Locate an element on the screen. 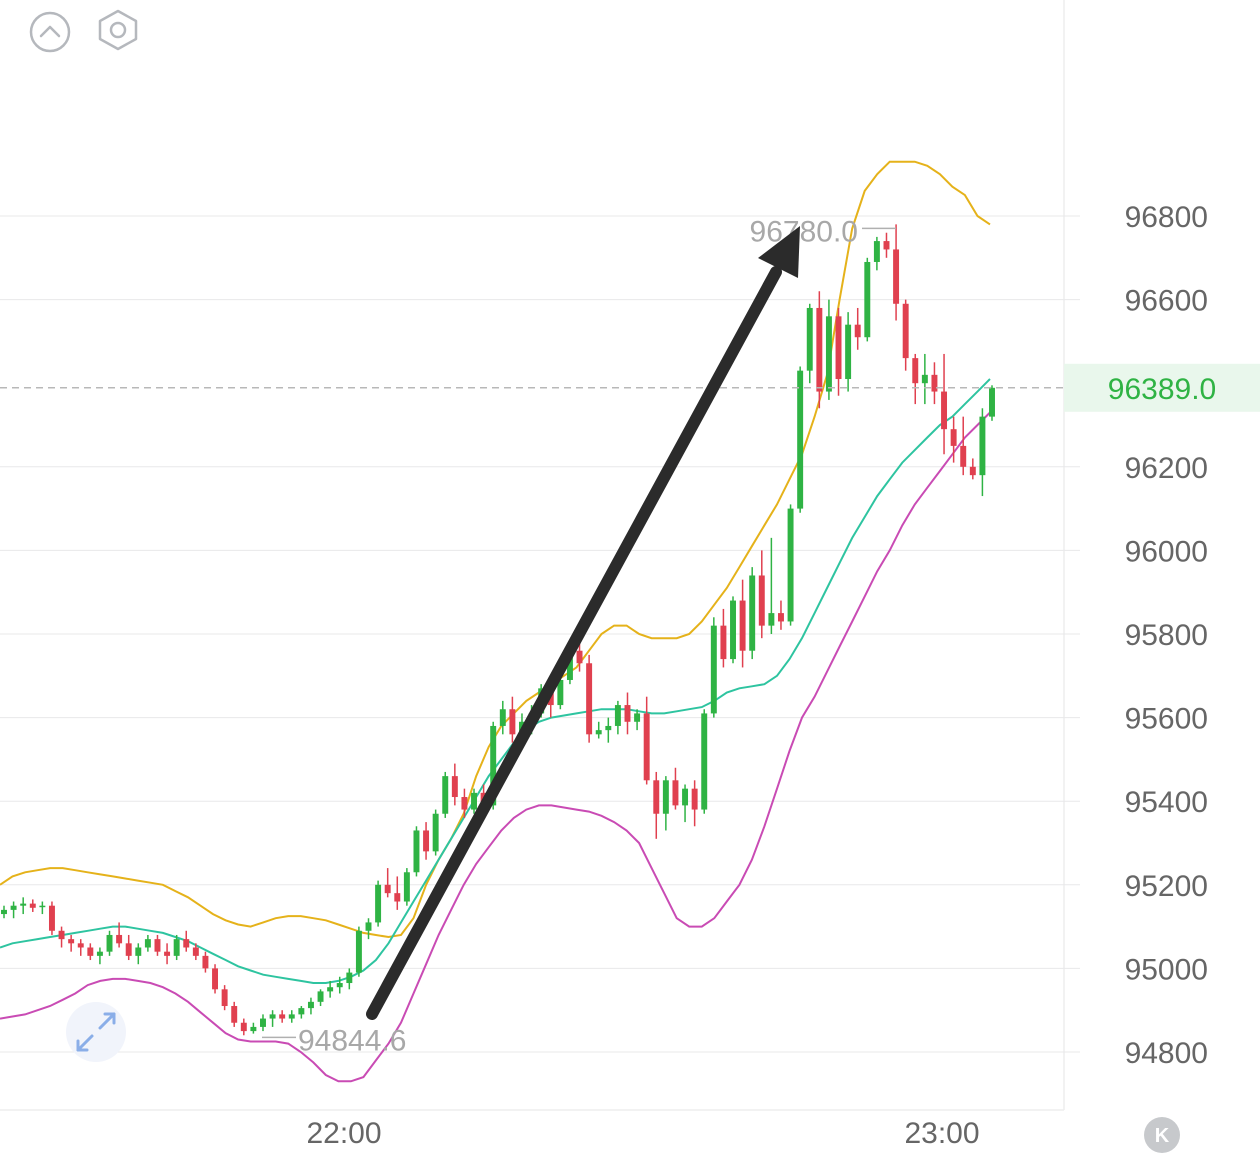  k-badge-icon: K is located at coordinates (1162, 1135).